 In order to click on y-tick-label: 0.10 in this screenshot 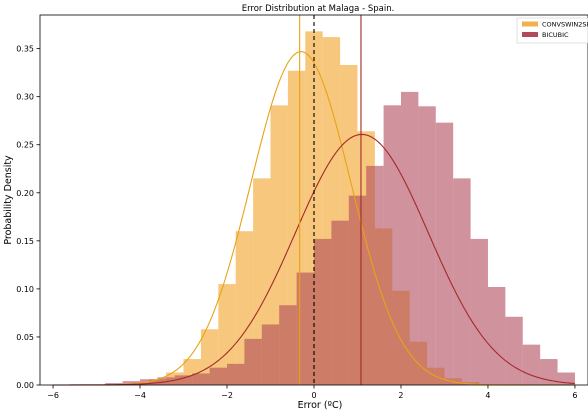, I will do `click(25, 289)`.